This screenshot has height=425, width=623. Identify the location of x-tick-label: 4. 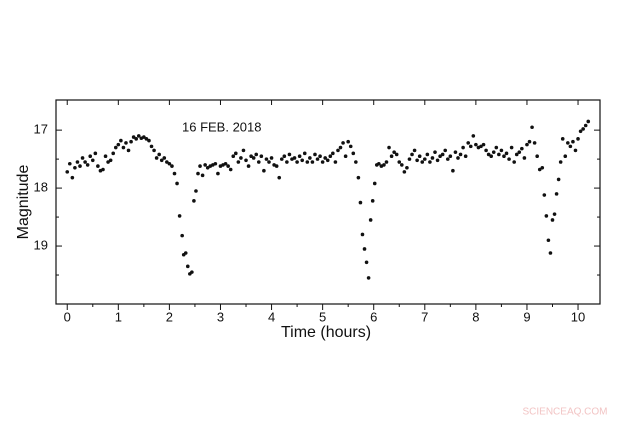
(271, 316).